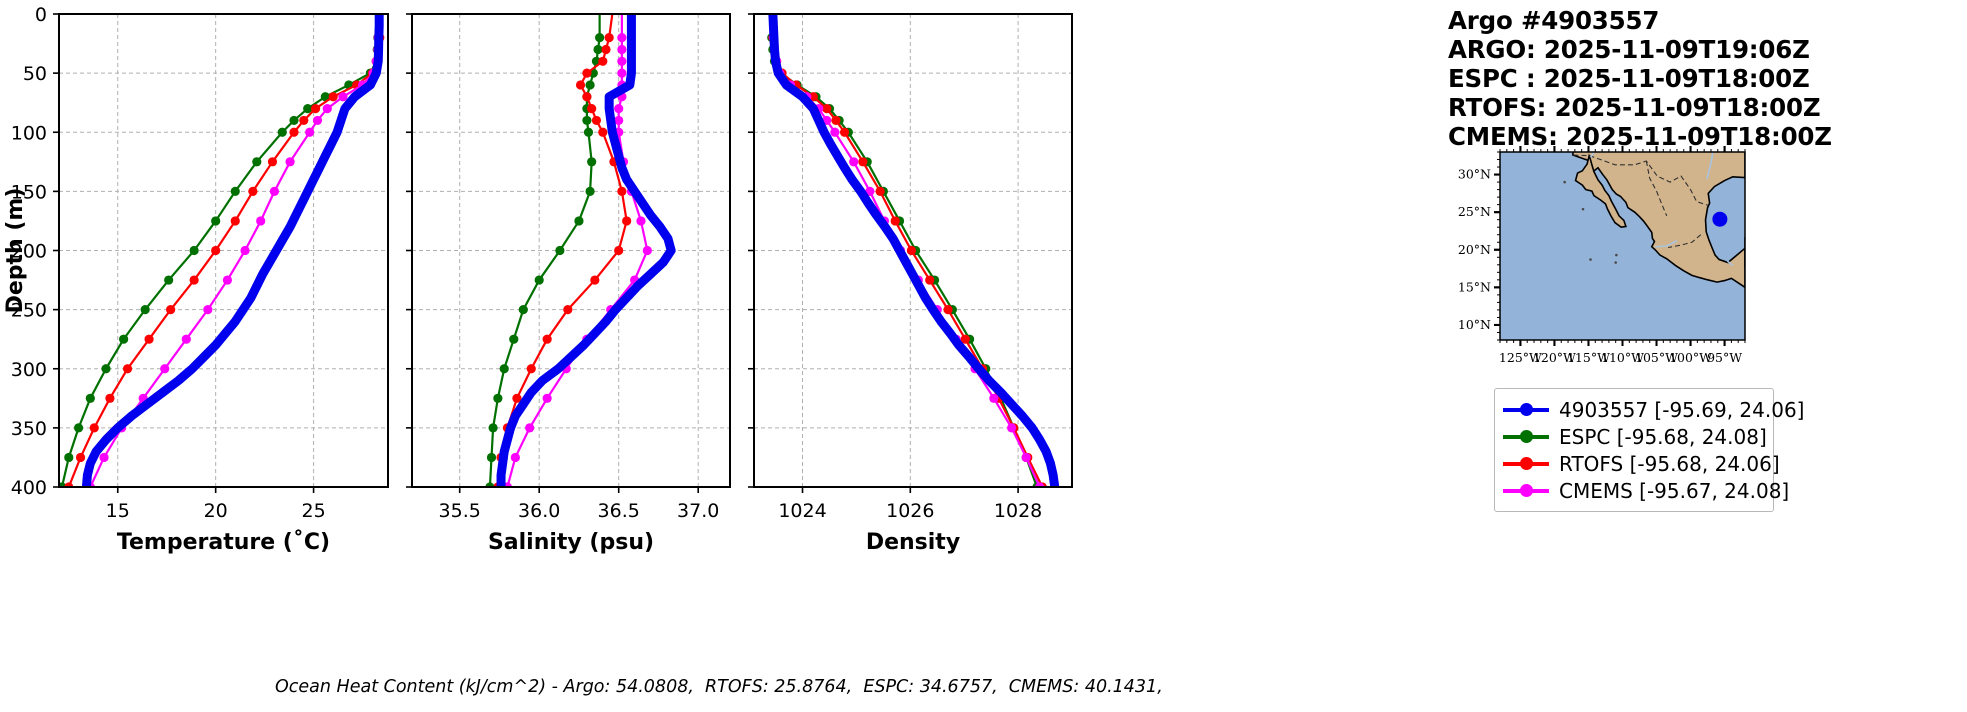 This screenshot has width=1967, height=712. Describe the element at coordinates (1520, 357) in the screenshot. I see `map-lon-tick: 125°W` at that location.